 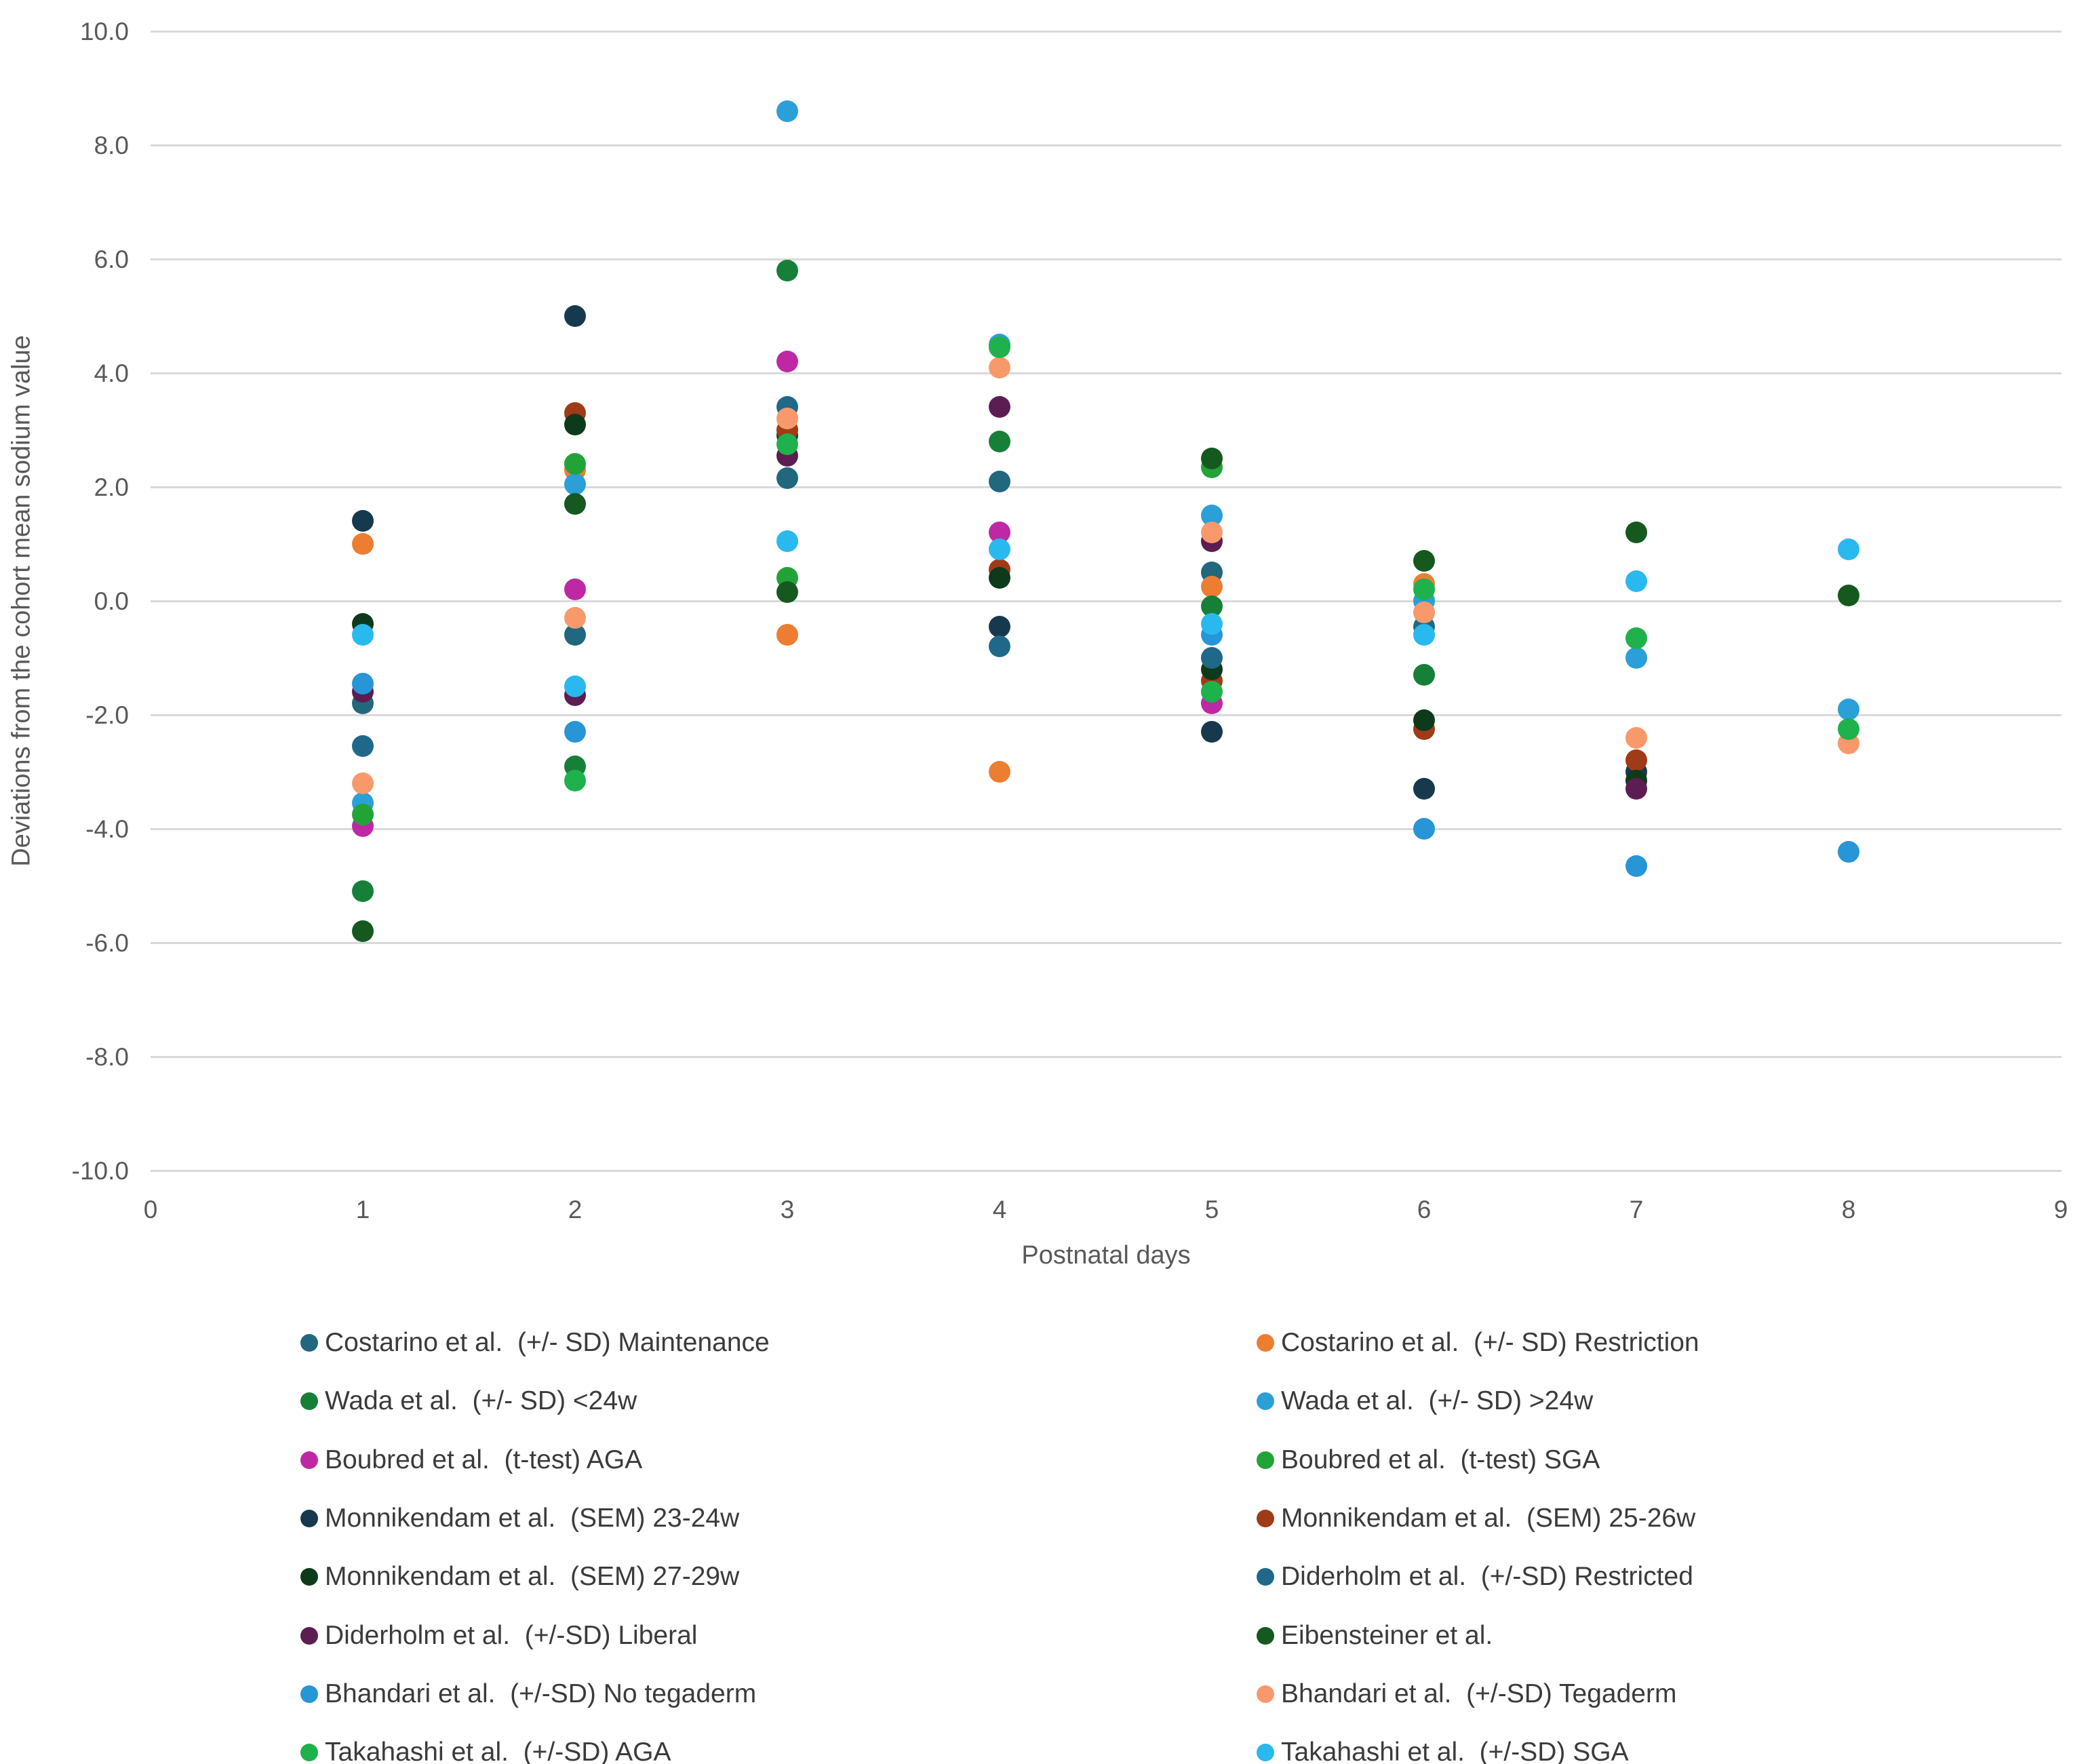 I want to click on y-tick-label: -2.0, so click(x=107, y=715).